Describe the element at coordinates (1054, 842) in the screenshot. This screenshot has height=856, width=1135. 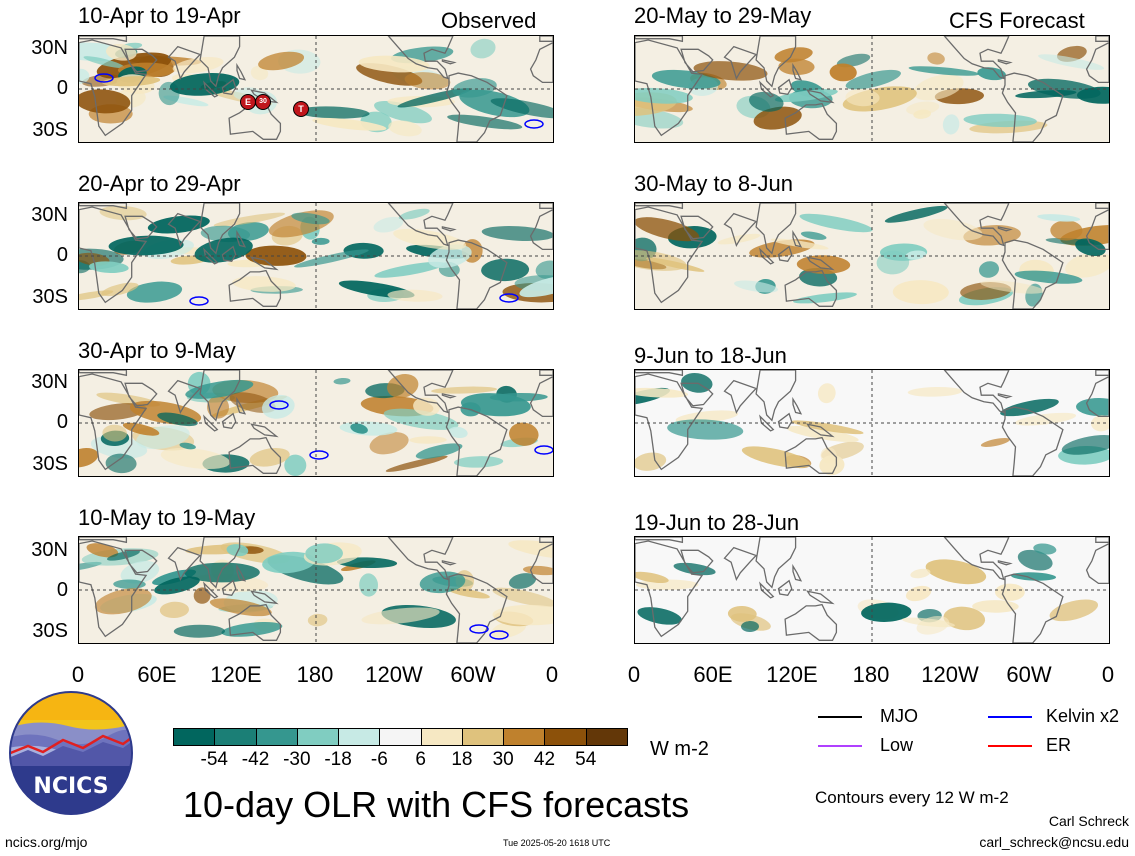
I see `footer-email: carl_schreck@ncsu.edu` at that location.